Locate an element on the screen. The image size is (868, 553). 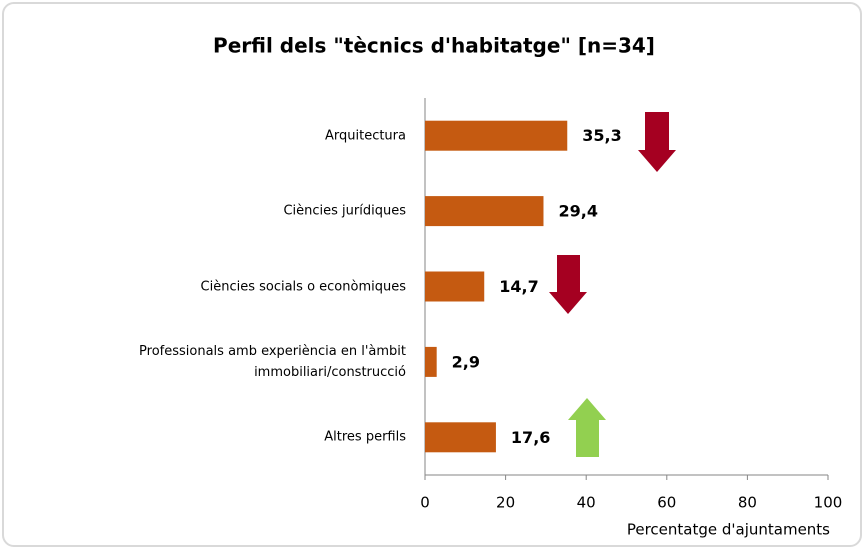
data-label: 14,7 is located at coordinates (518, 286).